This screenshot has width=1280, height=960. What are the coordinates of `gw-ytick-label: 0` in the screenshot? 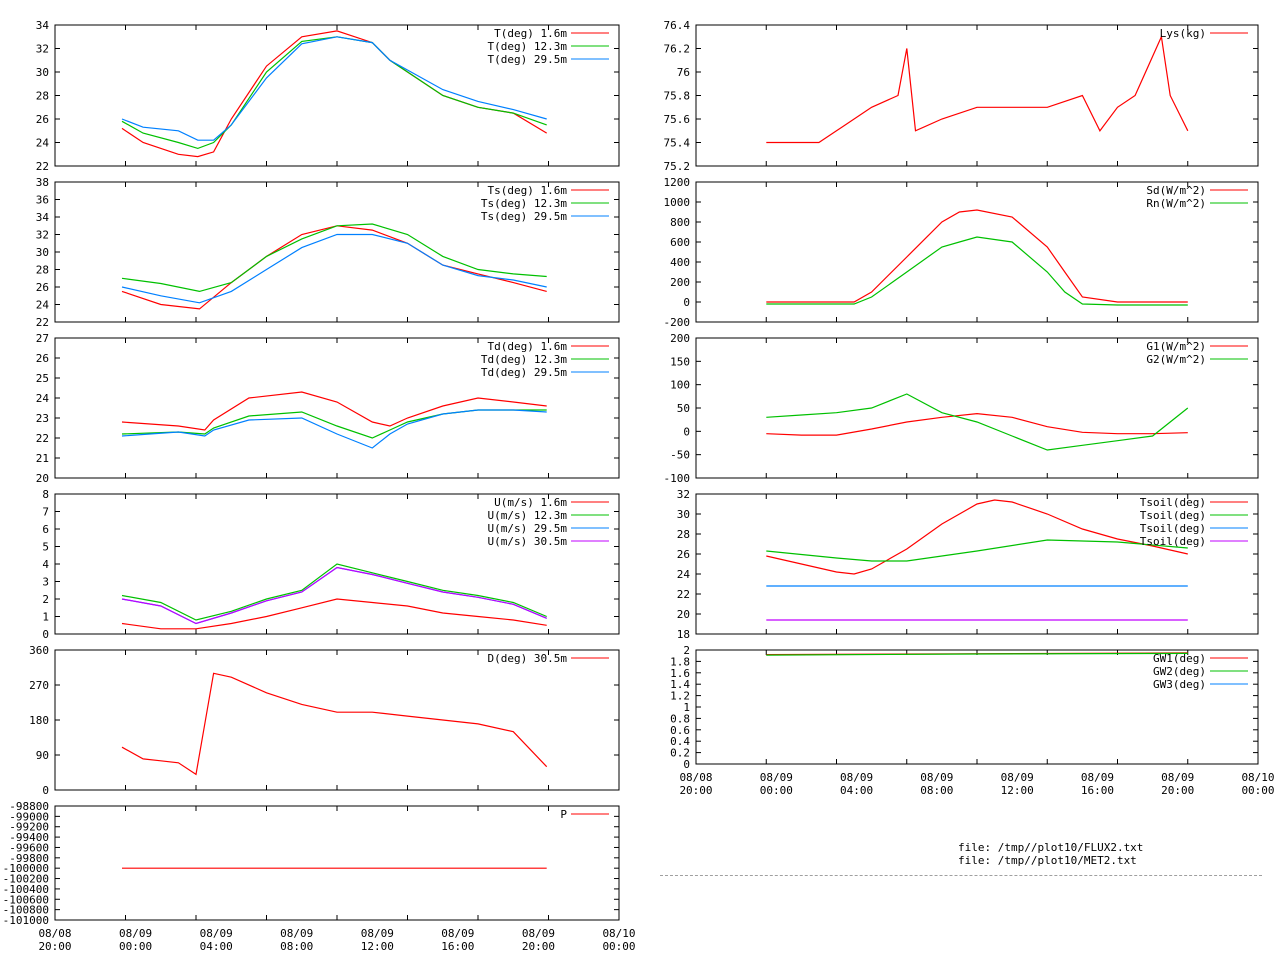 It's located at (686, 764).